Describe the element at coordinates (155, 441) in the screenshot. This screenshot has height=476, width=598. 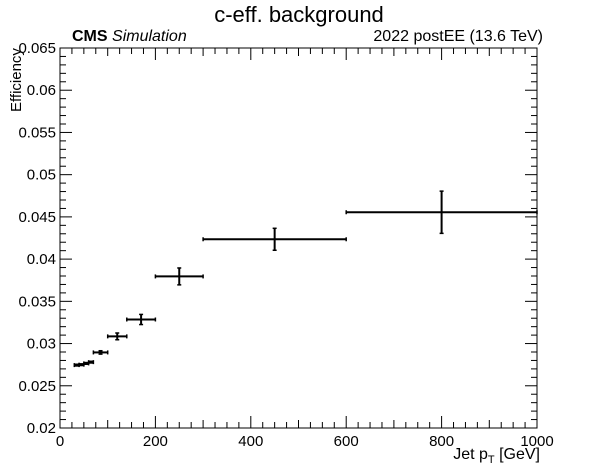
I see `x-tick-label: 200` at that location.